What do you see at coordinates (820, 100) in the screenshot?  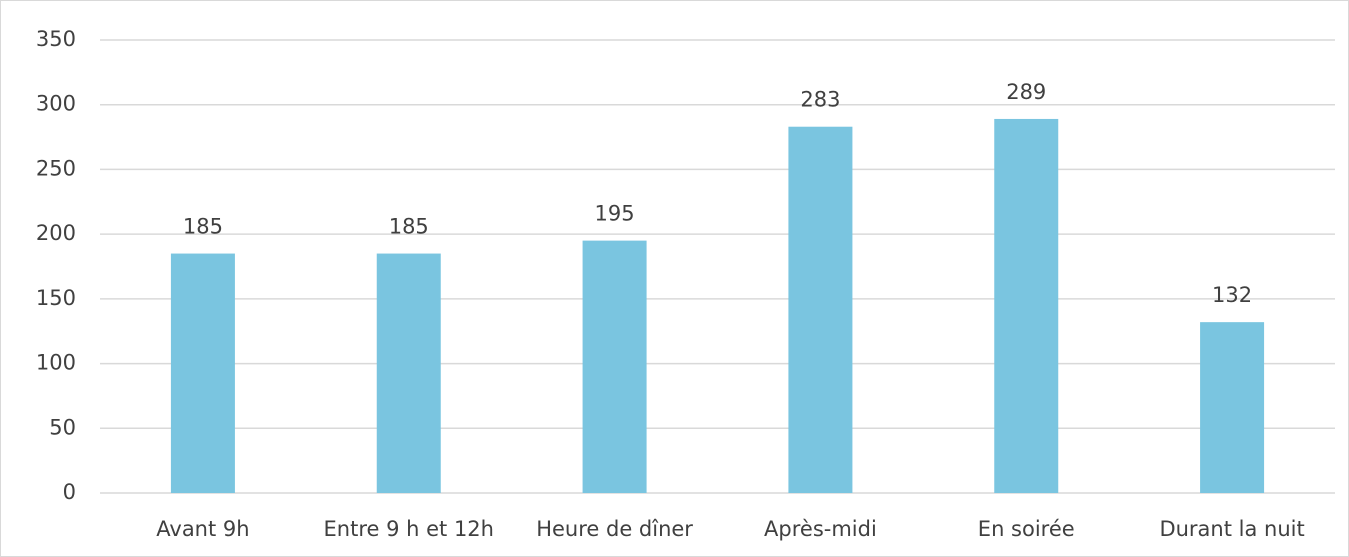 I see `data-label: 283` at bounding box center [820, 100].